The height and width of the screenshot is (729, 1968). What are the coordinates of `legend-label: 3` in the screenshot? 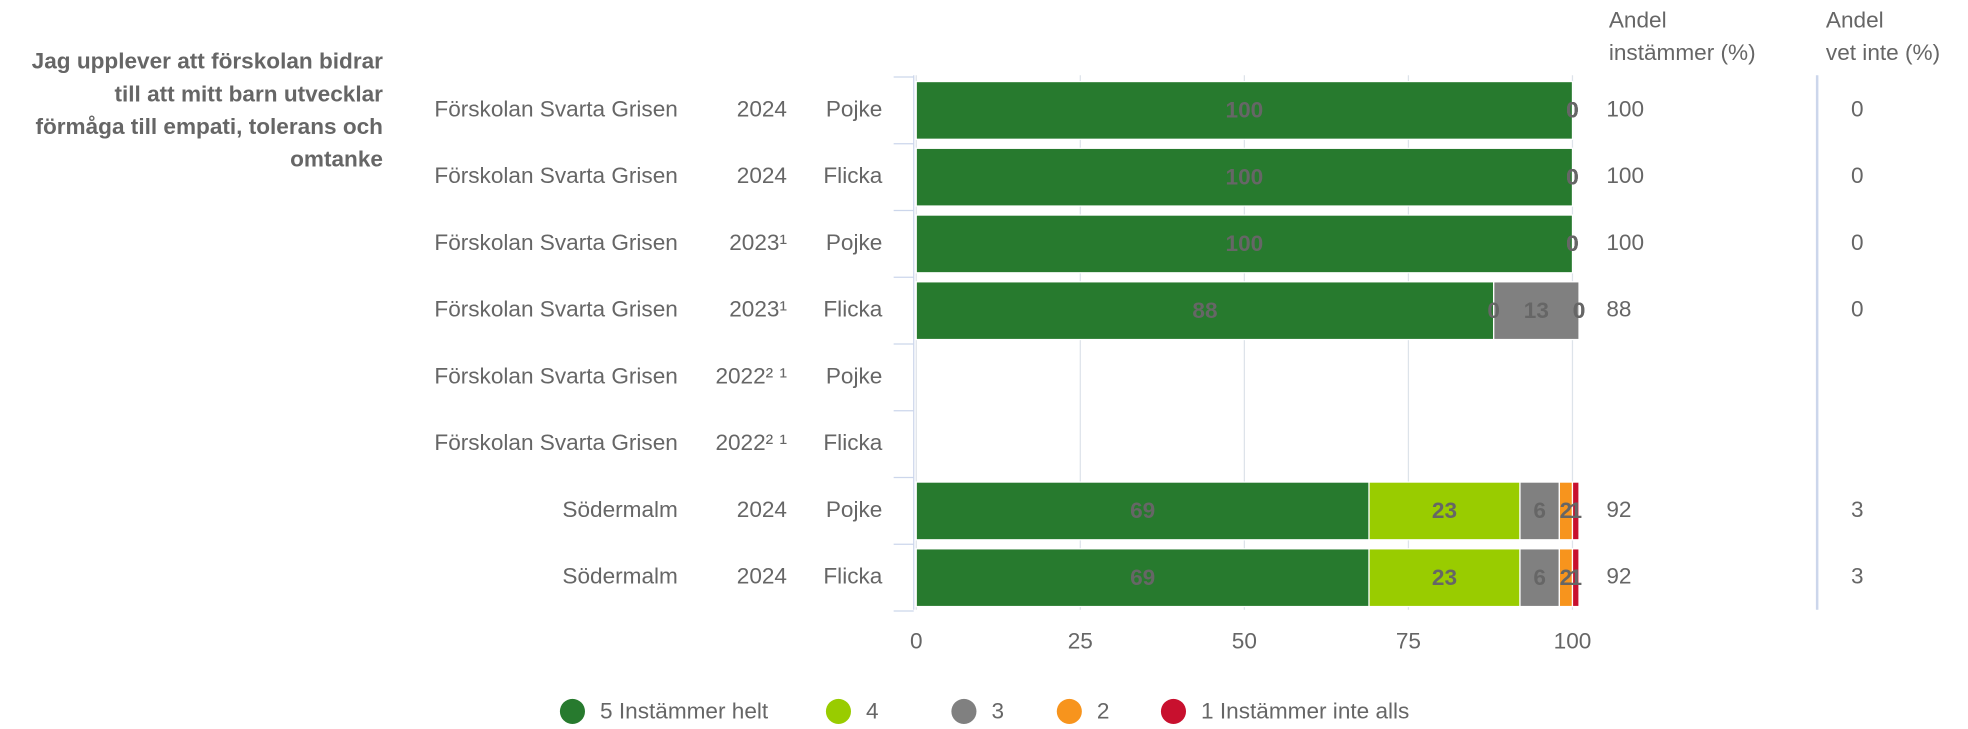 It's located at (998, 711).